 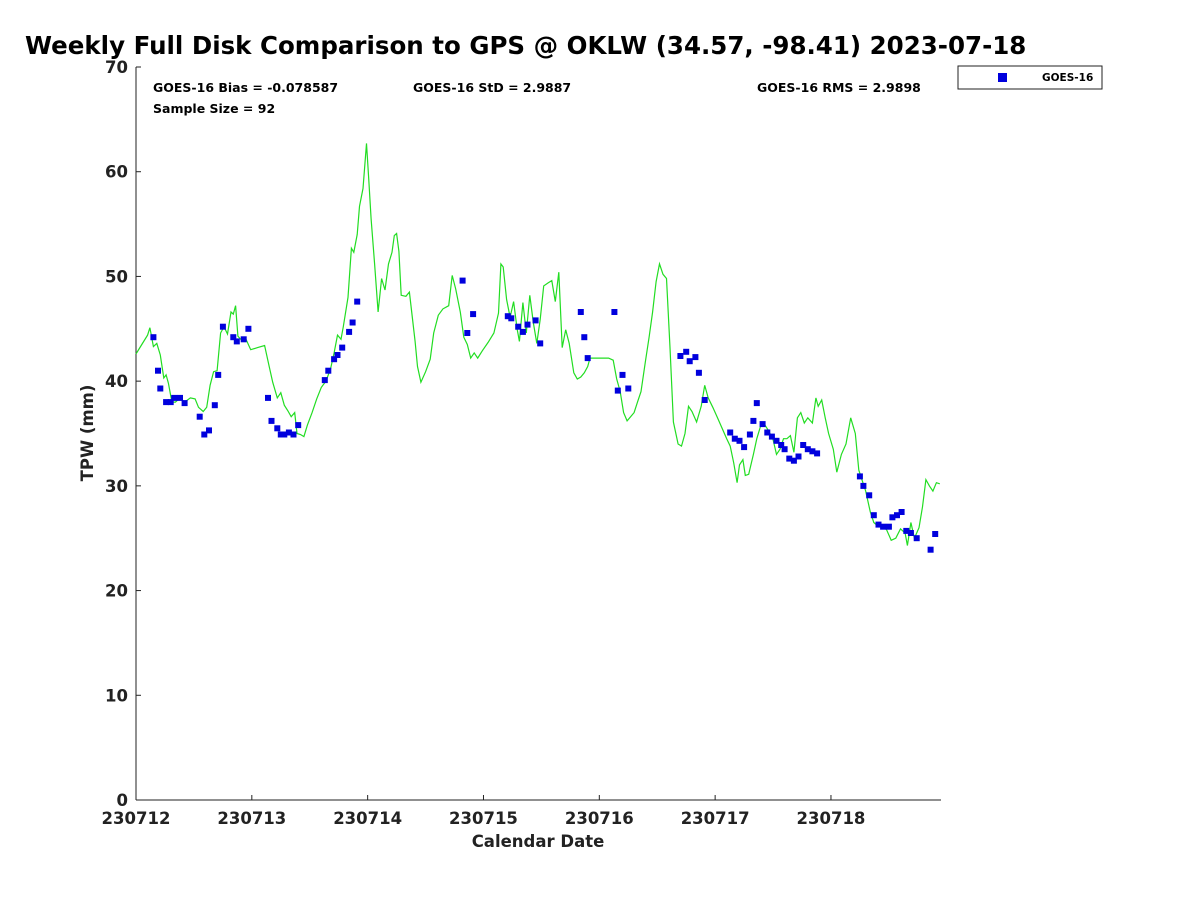 What do you see at coordinates (492, 87) in the screenshot?
I see `stat-std: GOES-16 StD = 2.9887` at bounding box center [492, 87].